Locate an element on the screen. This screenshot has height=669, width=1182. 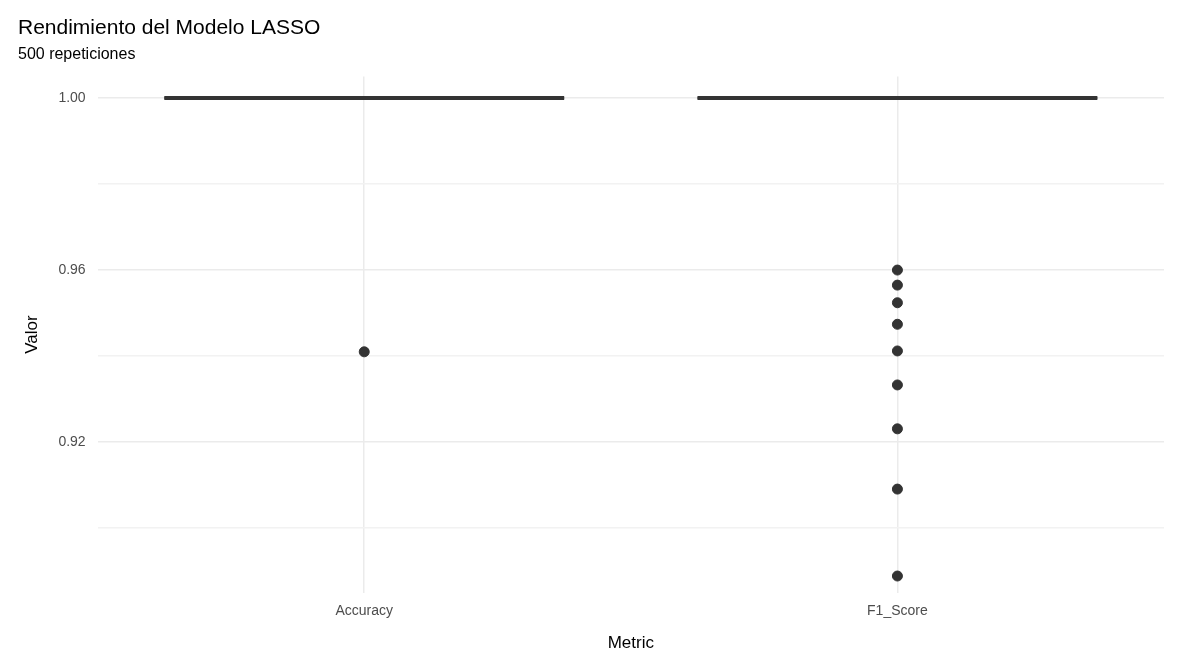
chart-title: Rendimiento del Modelo LASSO is located at coordinates (169, 27).